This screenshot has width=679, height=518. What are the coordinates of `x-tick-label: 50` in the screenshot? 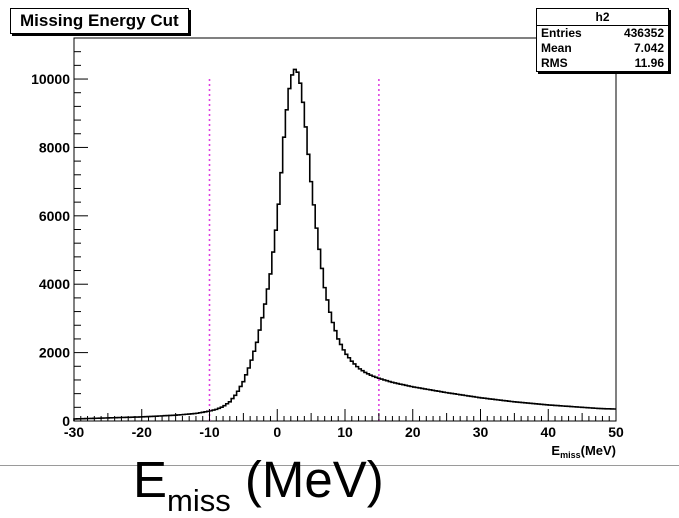 It's located at (616, 432).